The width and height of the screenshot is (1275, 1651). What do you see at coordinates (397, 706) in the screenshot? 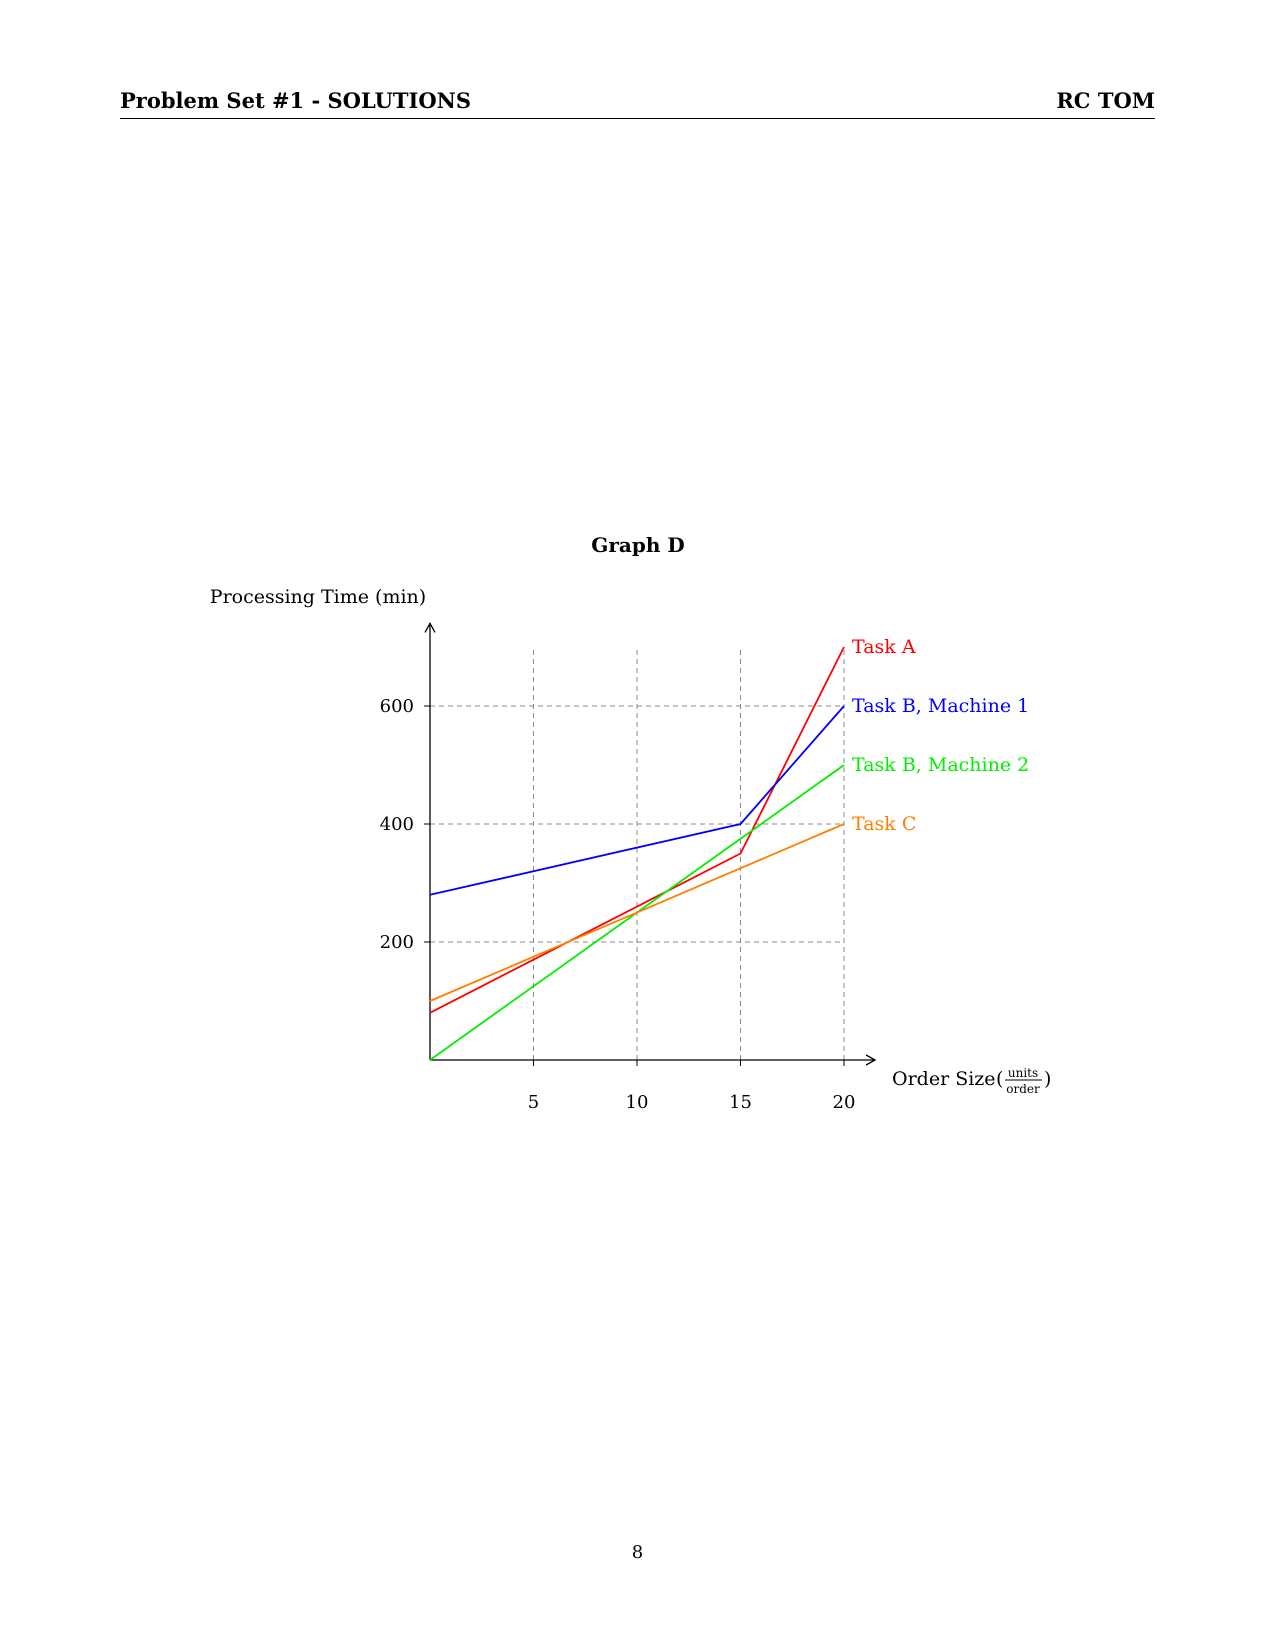
I see `y-tick-label-600: 600` at bounding box center [397, 706].